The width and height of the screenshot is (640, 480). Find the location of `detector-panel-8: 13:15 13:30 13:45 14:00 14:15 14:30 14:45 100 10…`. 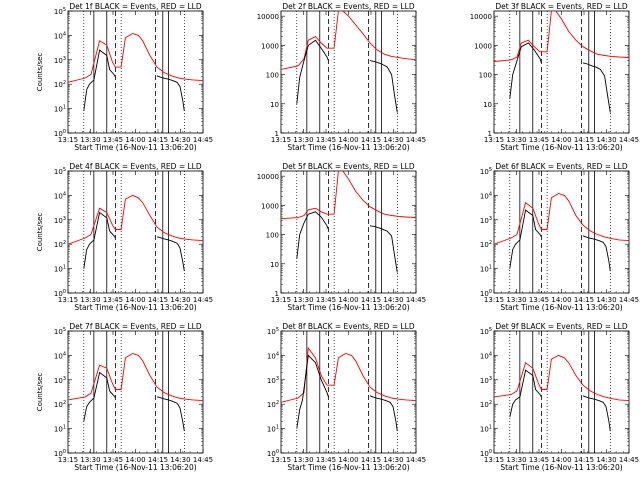

detector-panel-8: 13:15 13:30 13:45 14:00 14:15 14:30 14:45 100 10… is located at coordinates (346, 397).